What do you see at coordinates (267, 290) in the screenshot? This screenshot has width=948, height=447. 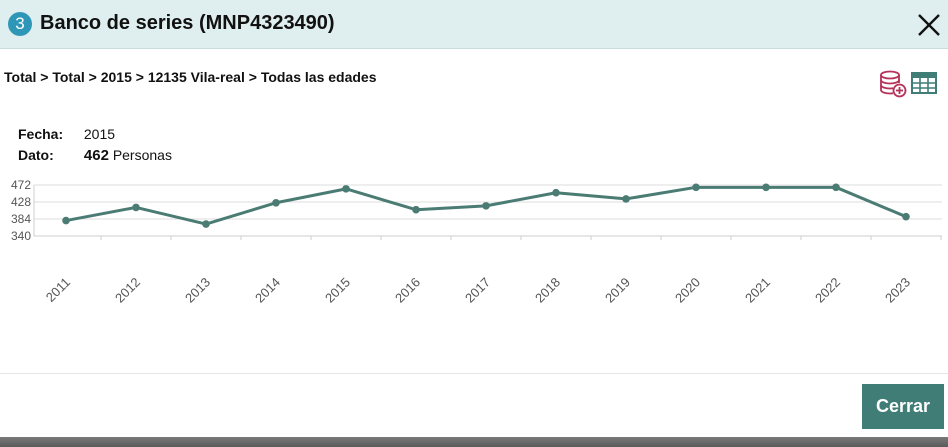 I see `x-tick-label: 2014` at bounding box center [267, 290].